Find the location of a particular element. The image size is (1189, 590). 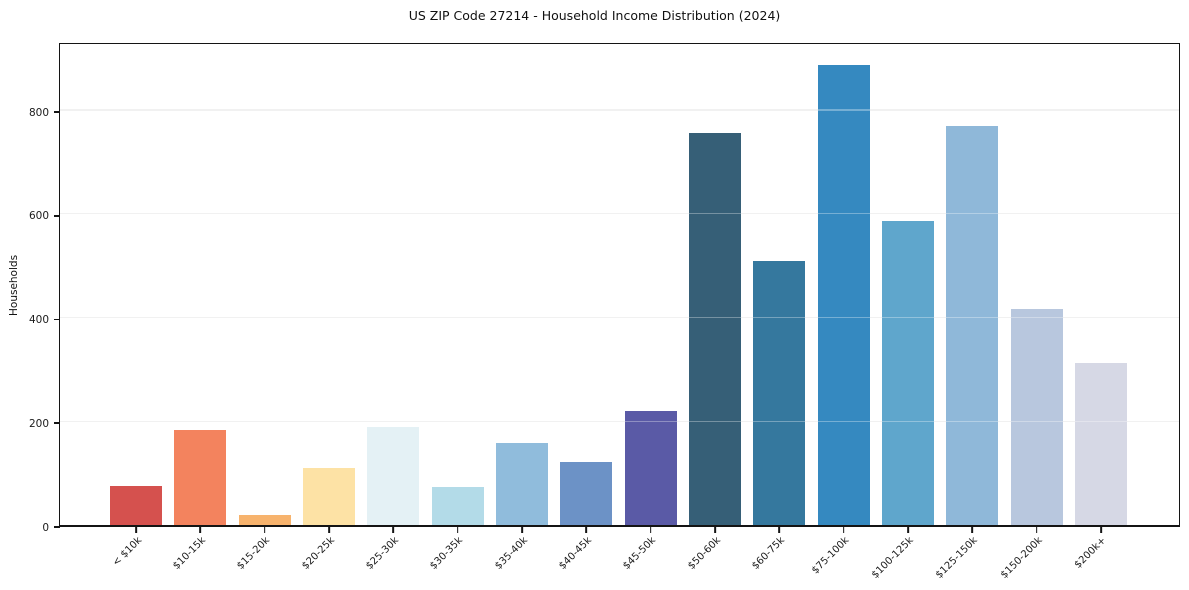

x-tick-label-13: $100-125k is located at coordinates (892, 558).